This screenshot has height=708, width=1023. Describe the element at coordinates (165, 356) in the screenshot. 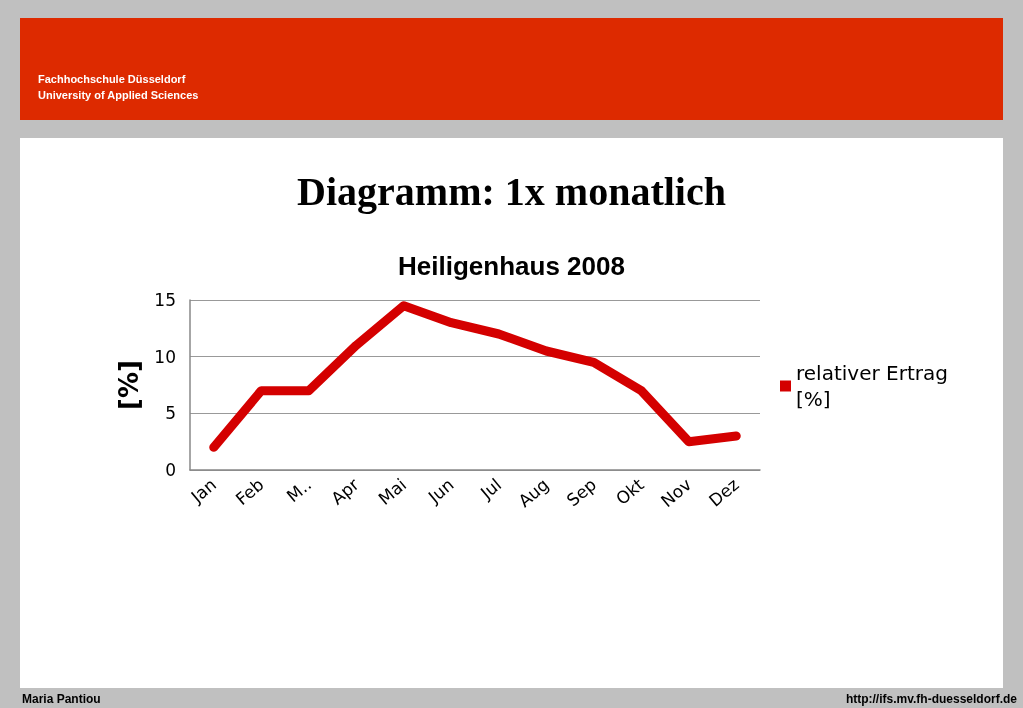

I see `y-tick-label: 10` at that location.